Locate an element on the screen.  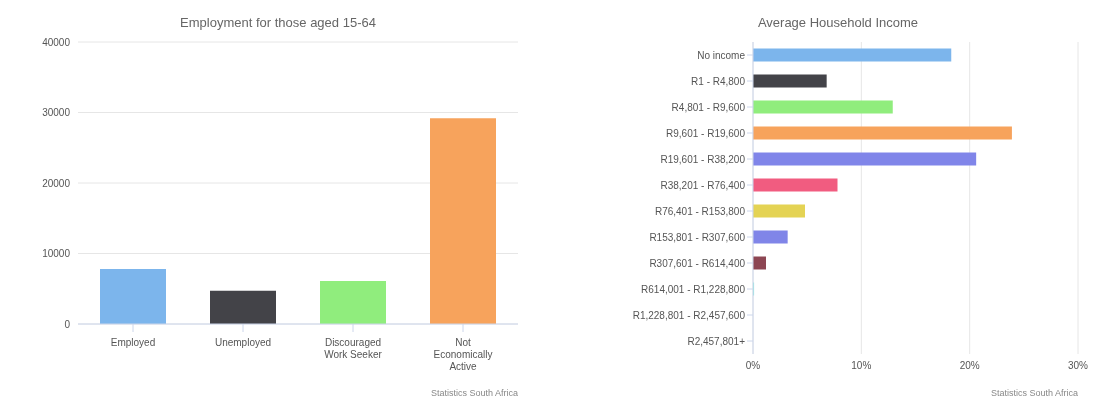
y-tick-label: R614,001 - R1,228,800 is located at coordinates (693, 289).